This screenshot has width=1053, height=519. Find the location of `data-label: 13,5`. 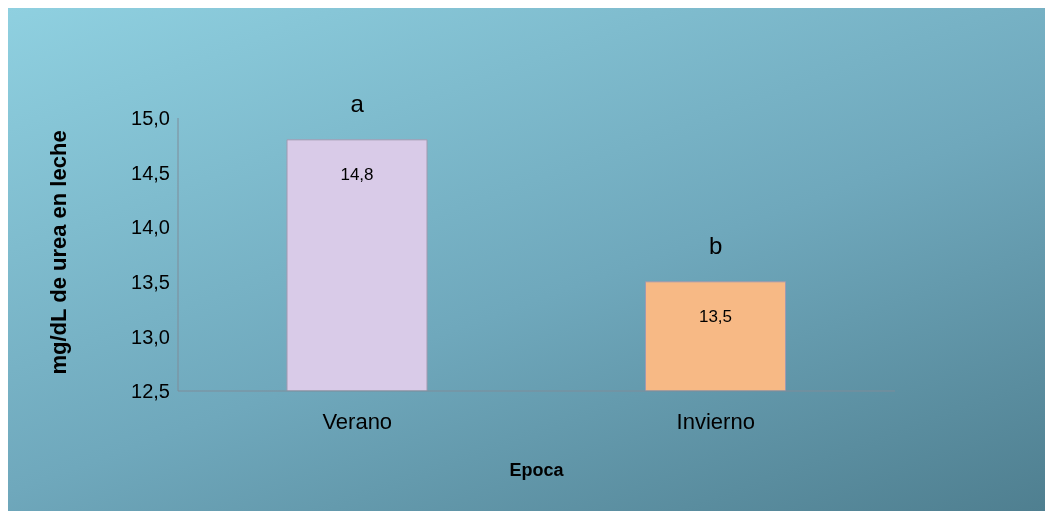

data-label: 13,5 is located at coordinates (715, 316).